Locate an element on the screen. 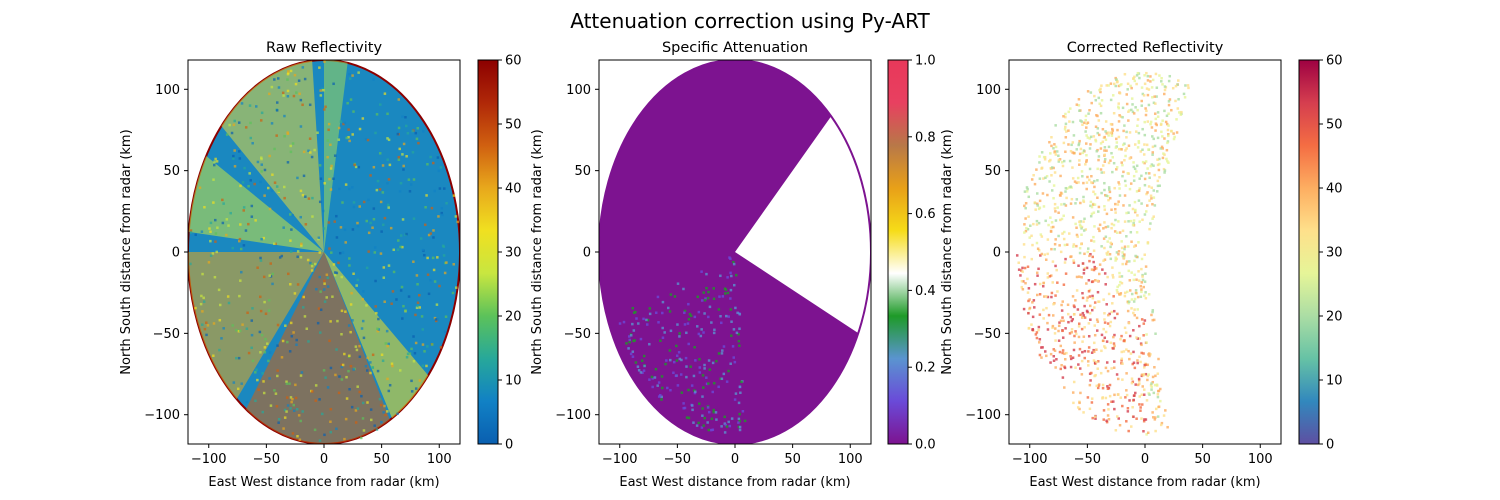 This screenshot has width=1500, height=500. y-tick-label: 100 is located at coordinates (167, 90).